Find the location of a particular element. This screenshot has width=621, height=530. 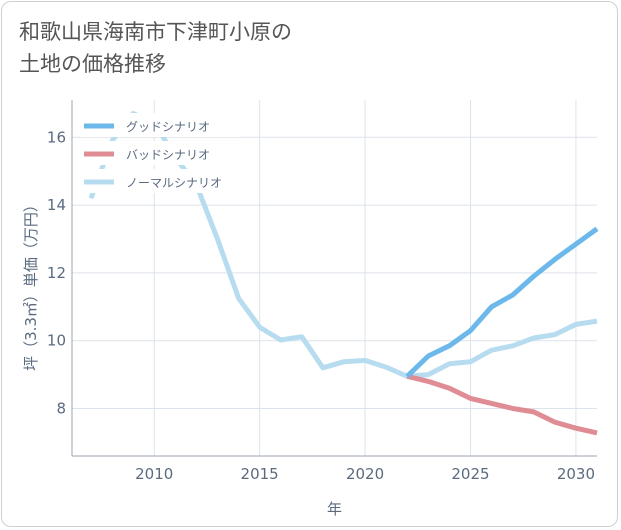

page-title: 和歌山県海南市下津町小原の 土地の価格推移 is located at coordinates (155, 48).